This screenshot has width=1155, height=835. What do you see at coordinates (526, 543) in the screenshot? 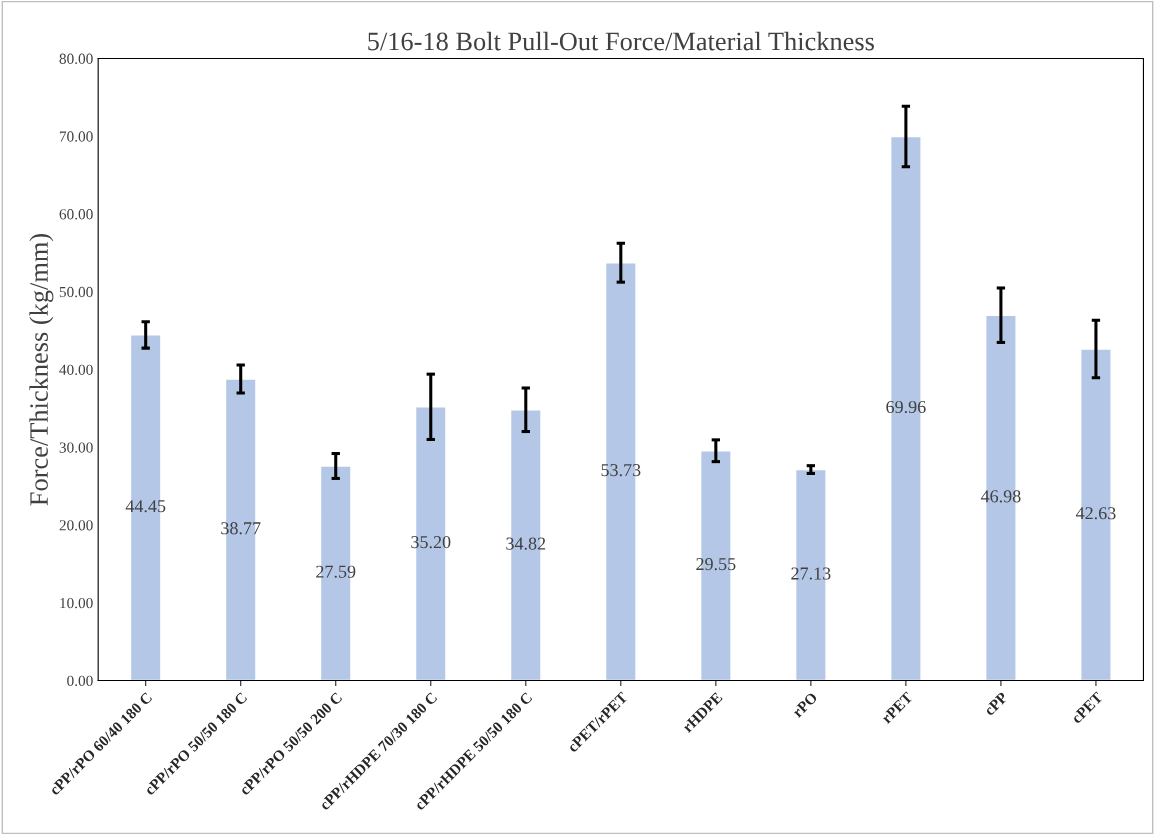
I see `data-label: 34.82` at bounding box center [526, 543].